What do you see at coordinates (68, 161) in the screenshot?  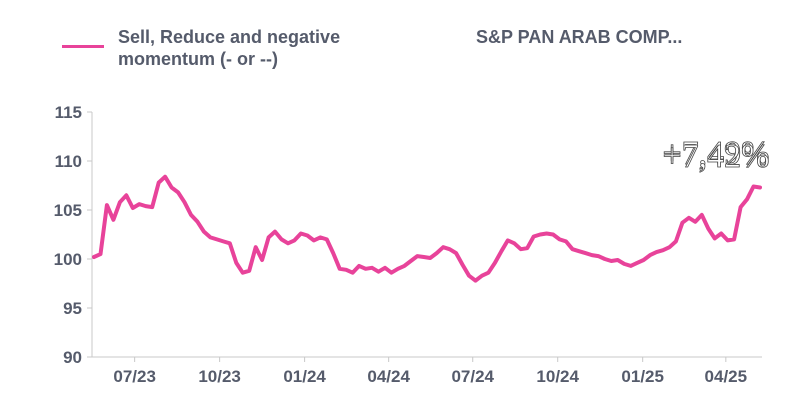 I see `y-tick-label: 110` at bounding box center [68, 161].